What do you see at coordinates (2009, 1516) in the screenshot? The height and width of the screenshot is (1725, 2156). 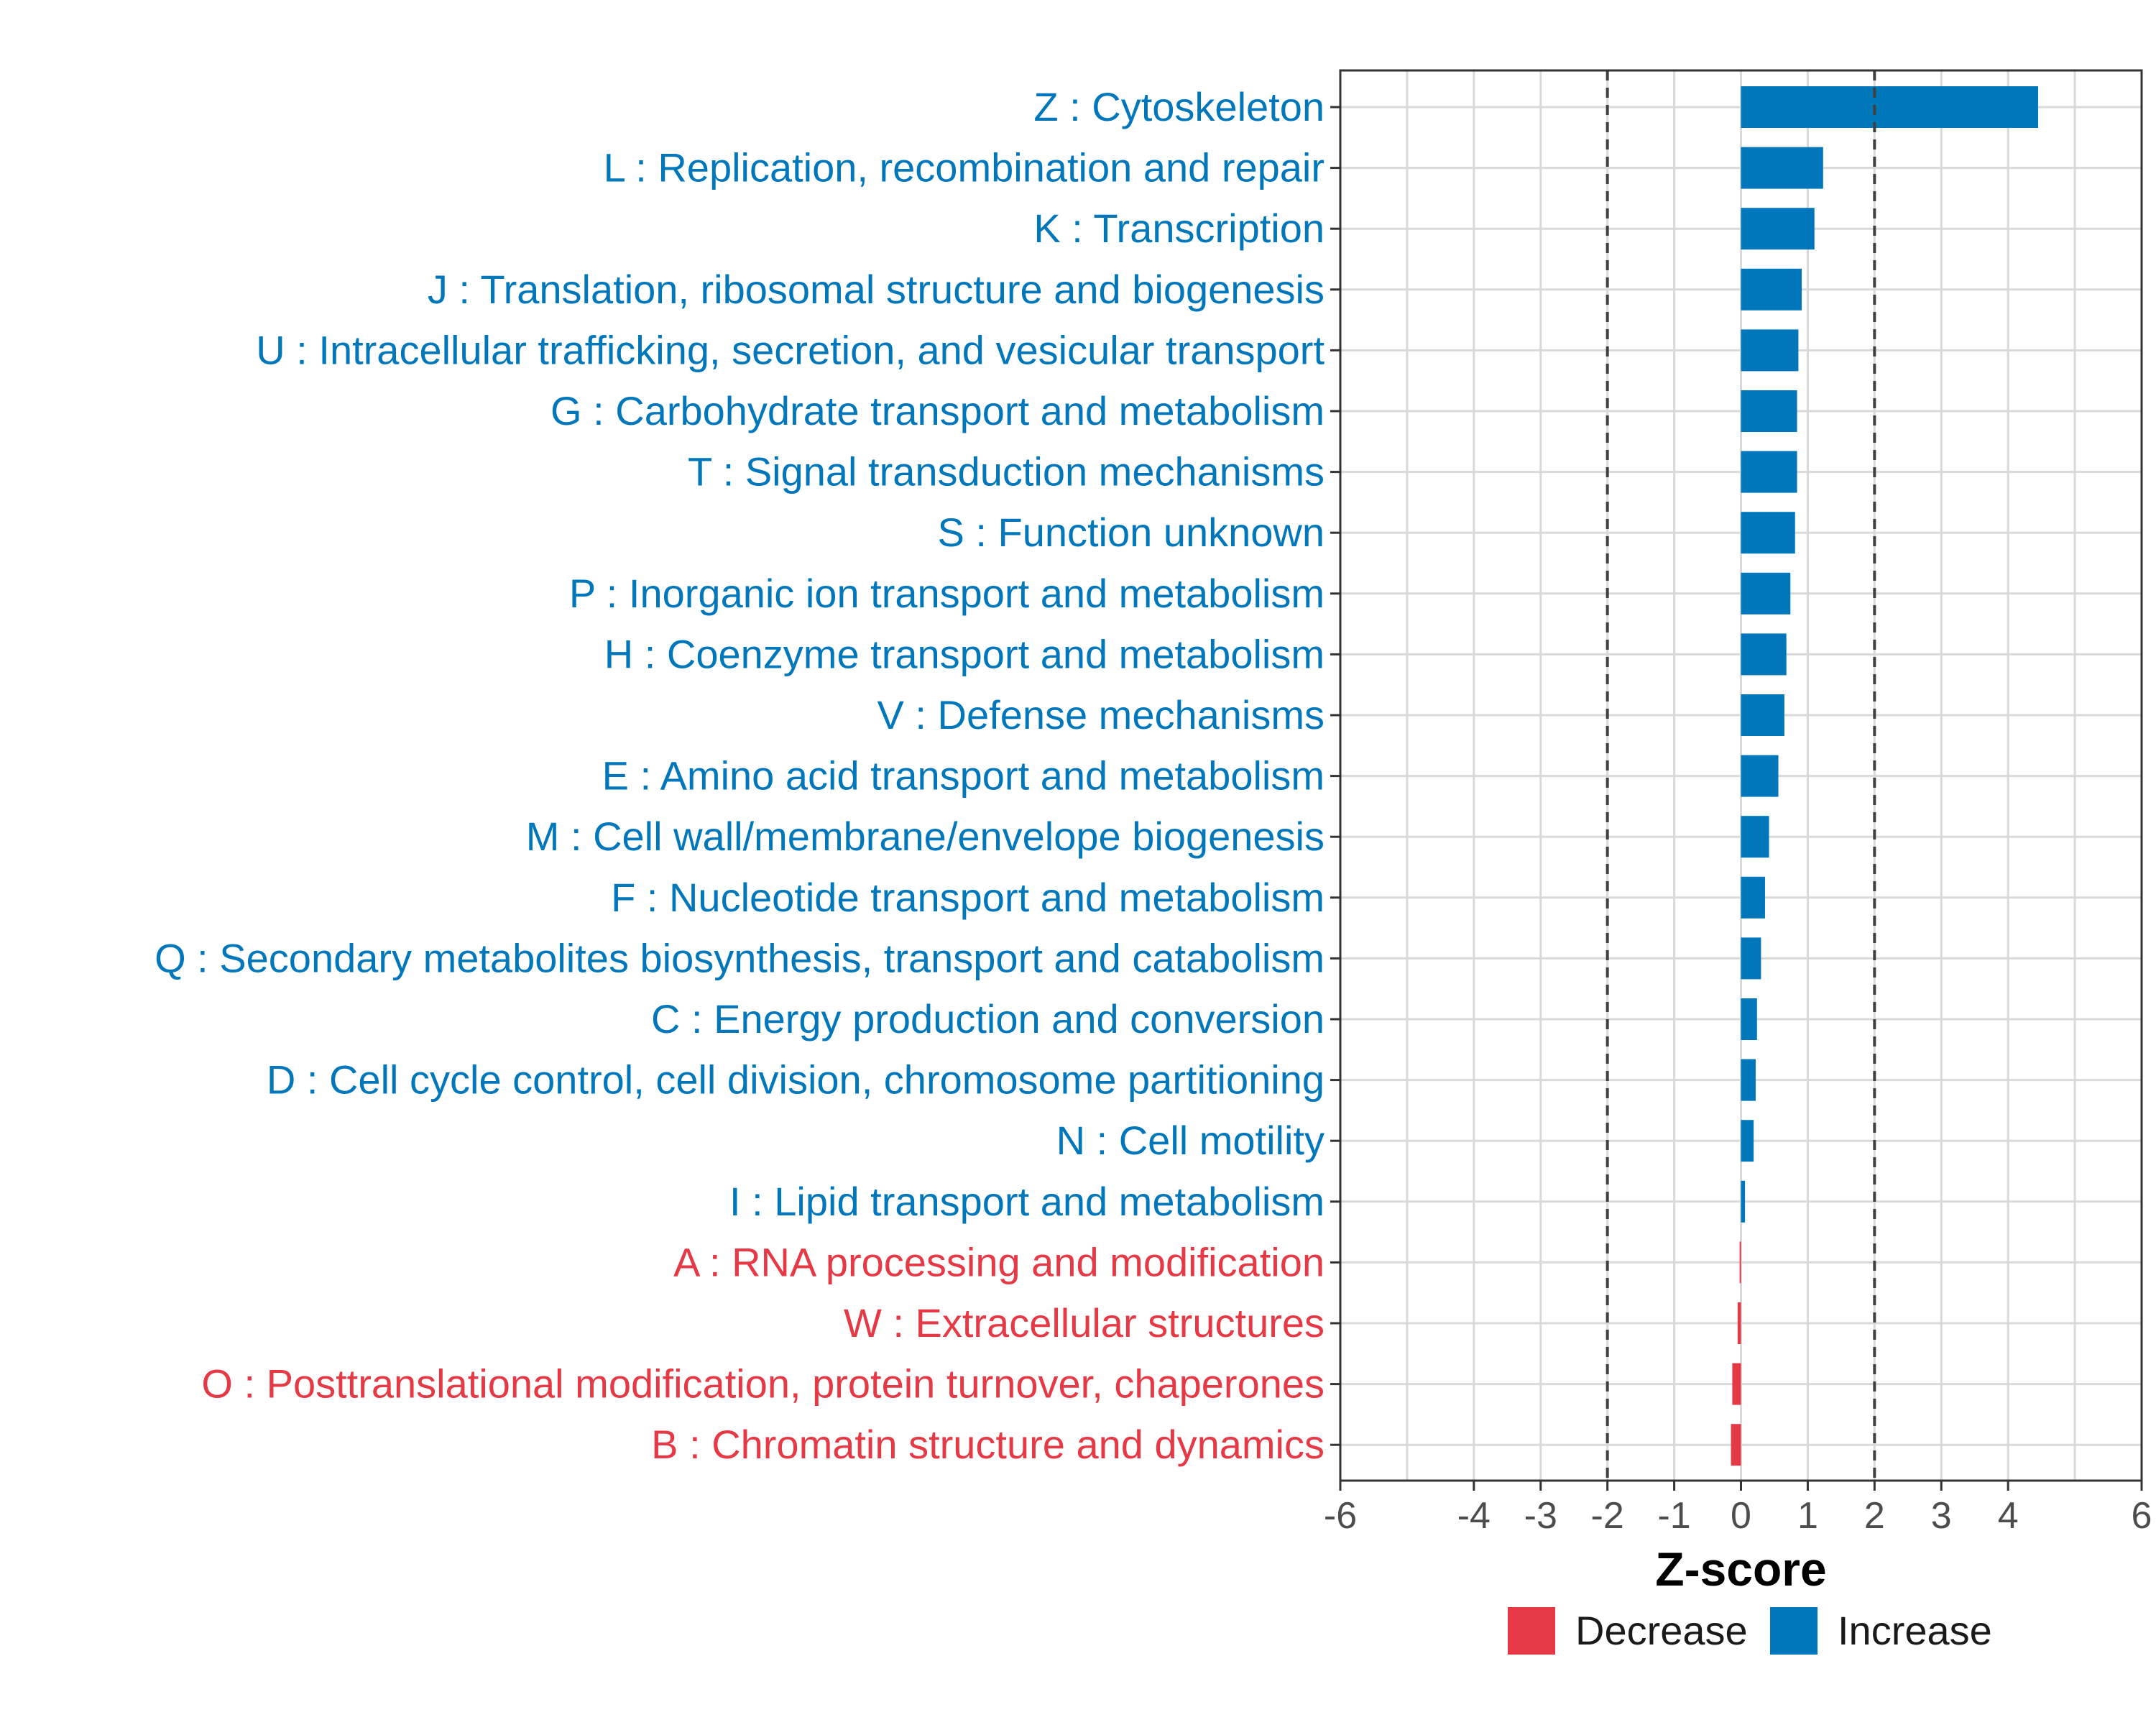 I see `x-tick-label: 4` at bounding box center [2009, 1516].